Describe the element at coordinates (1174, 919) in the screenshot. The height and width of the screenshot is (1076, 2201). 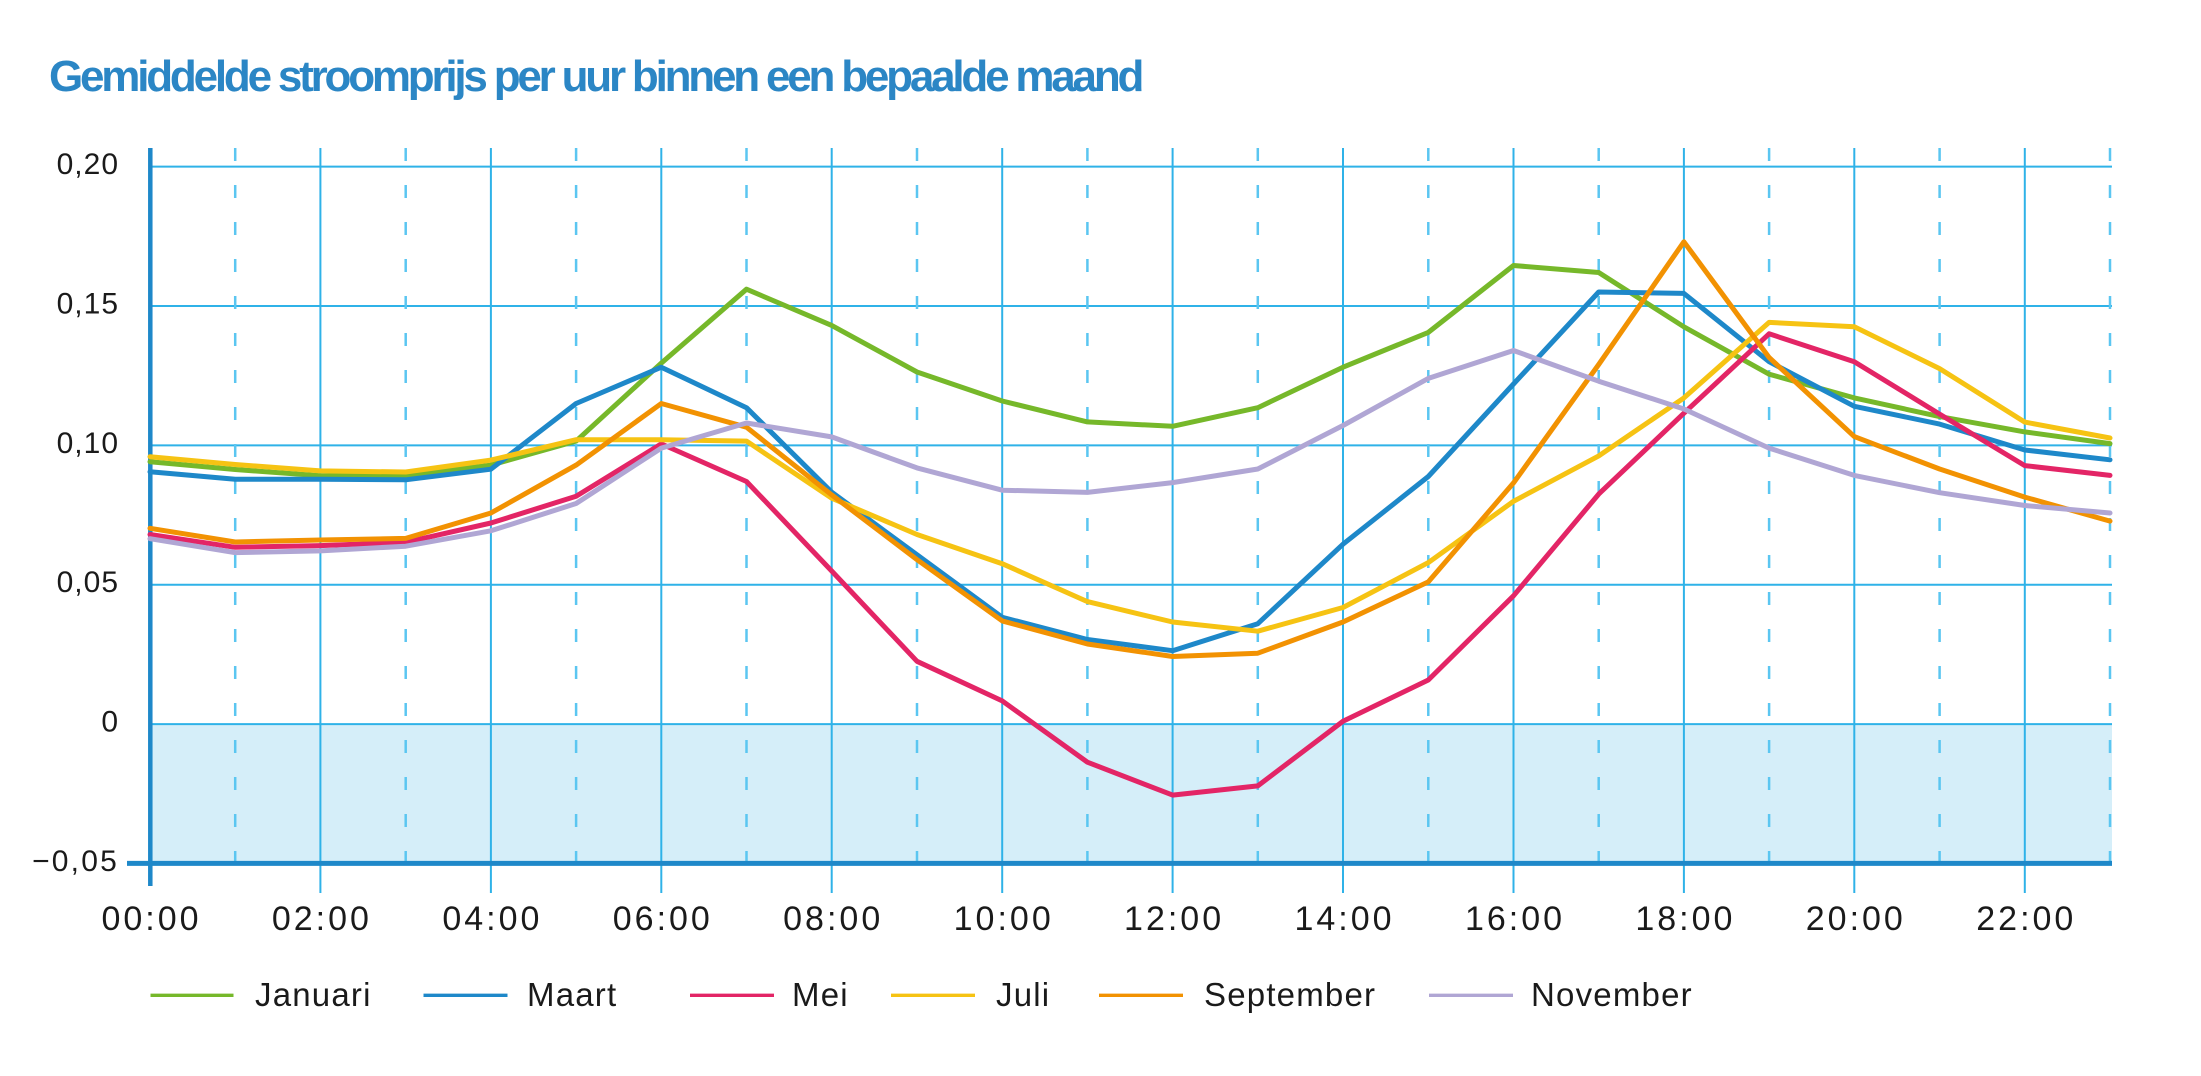
I see `svg-text: 12:00` at that location.